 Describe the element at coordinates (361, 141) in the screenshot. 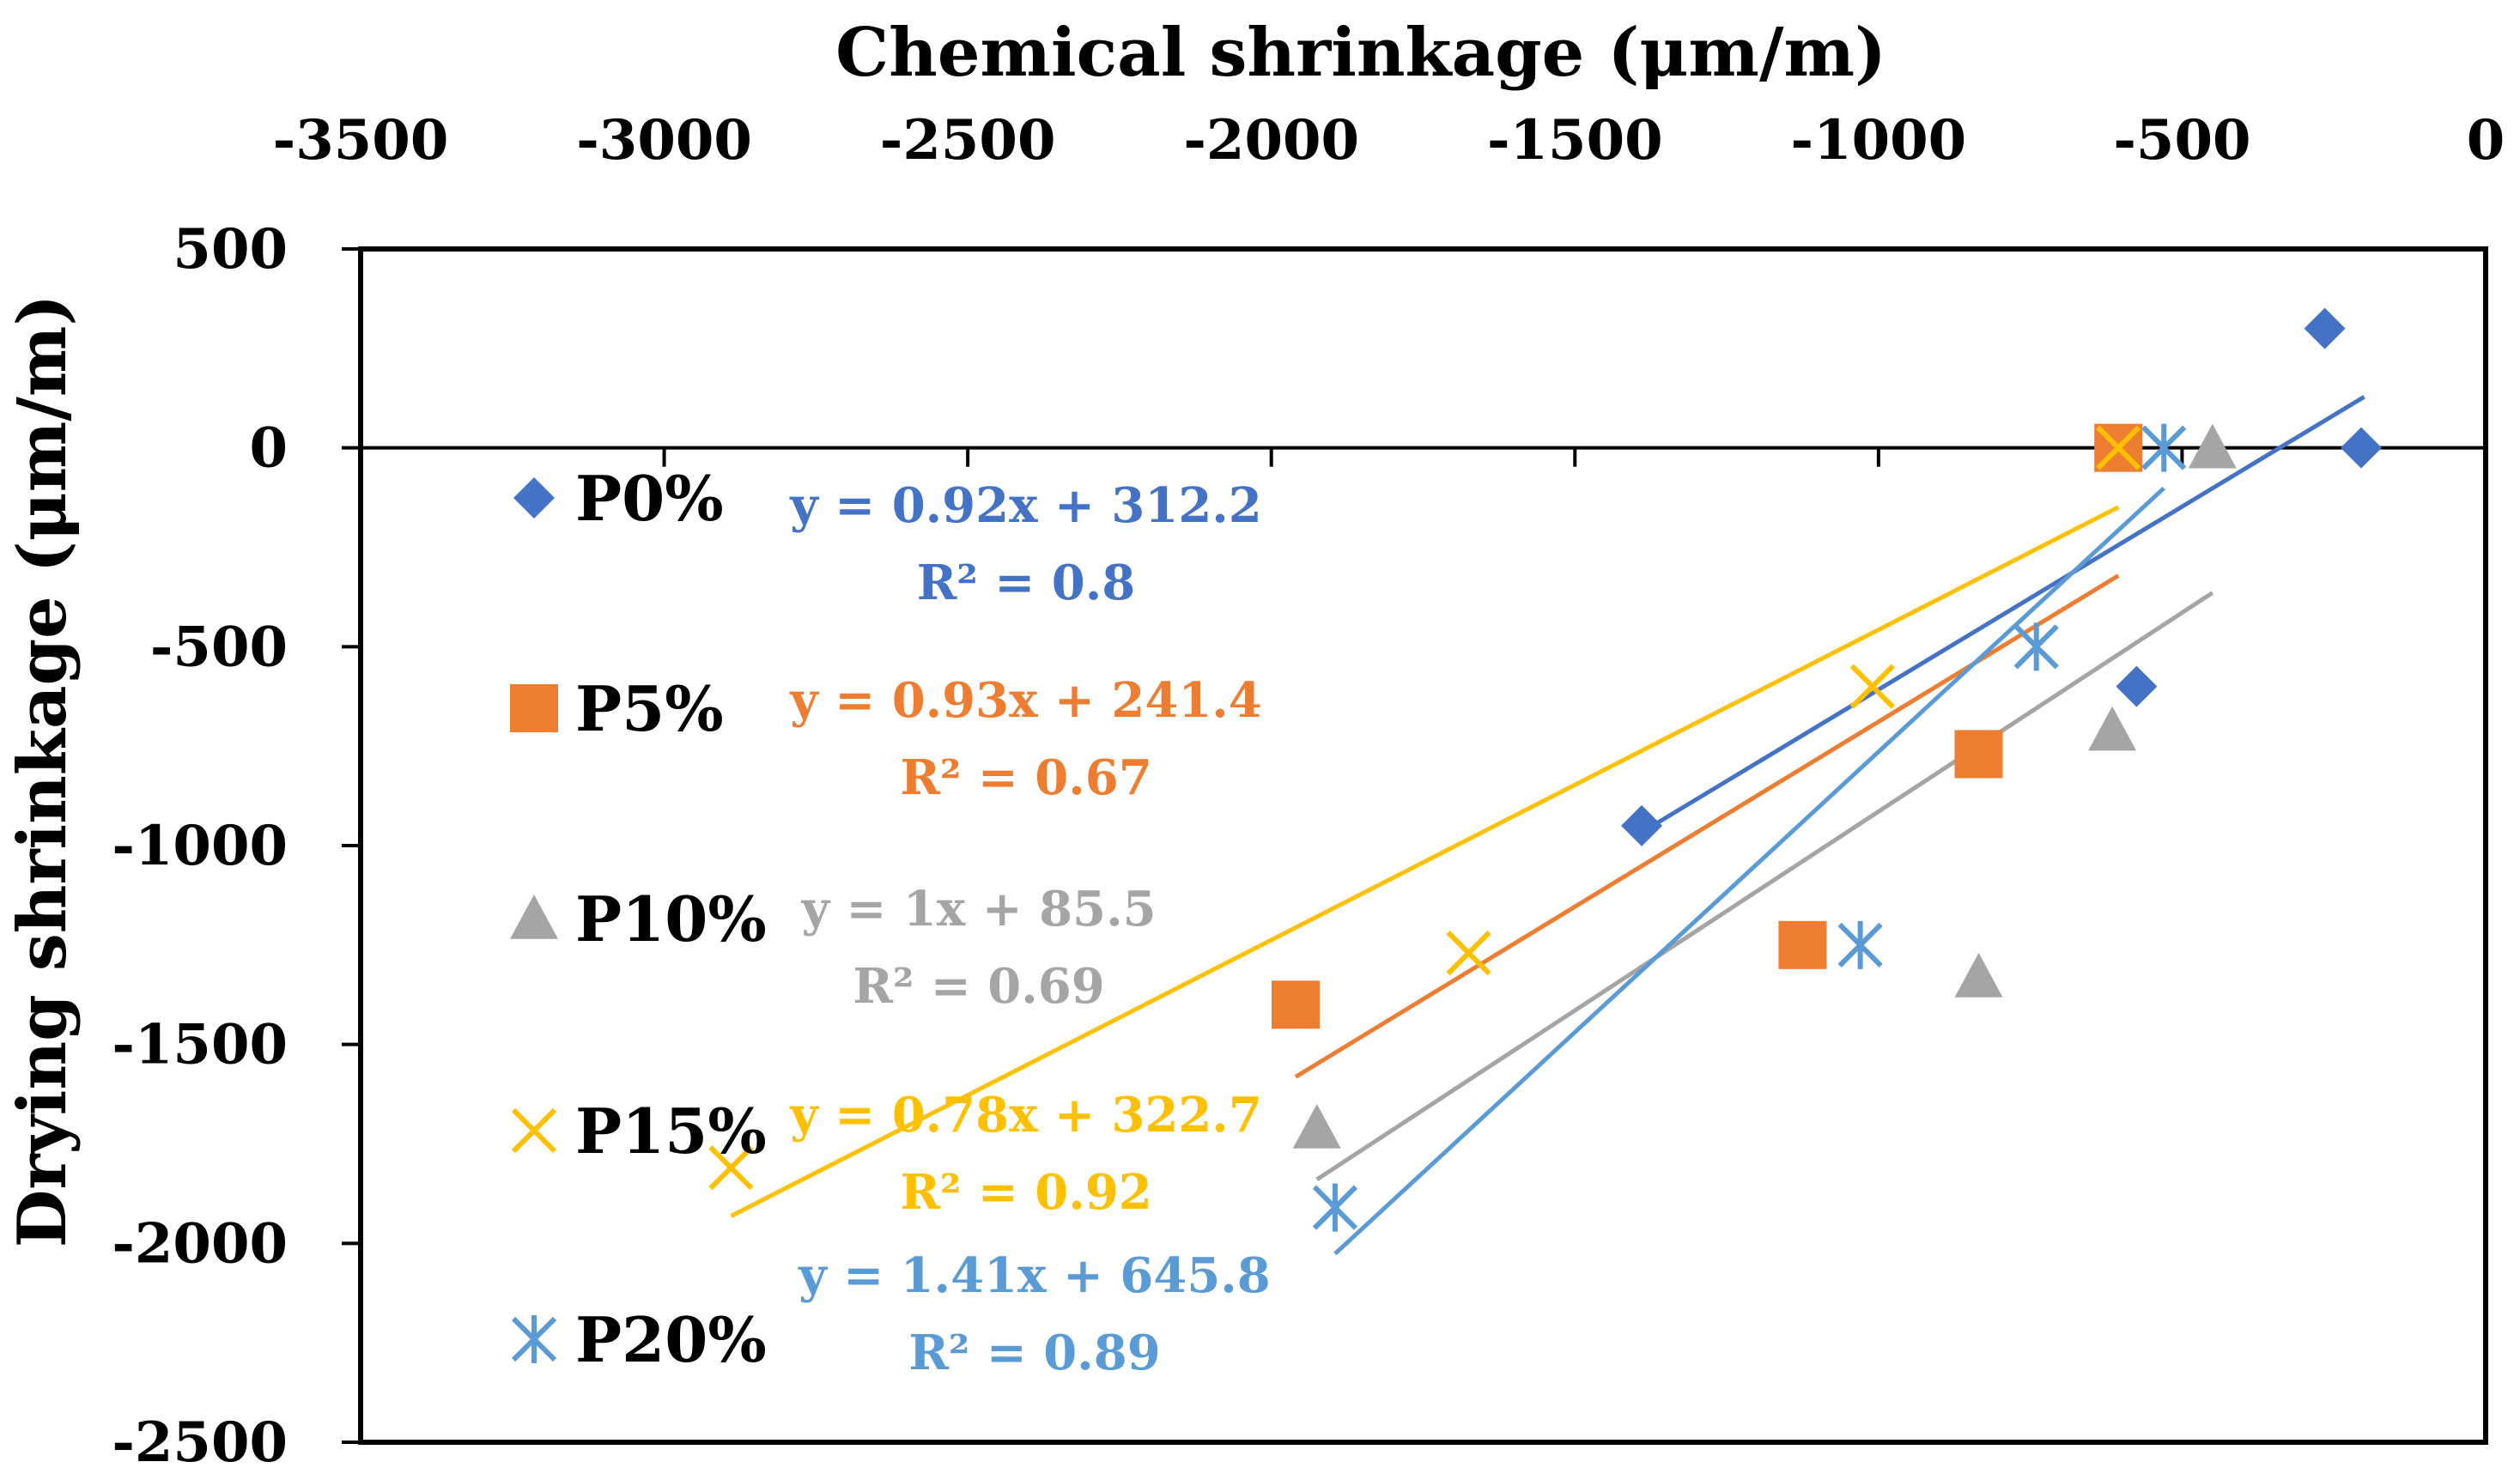

I see `x-tick-label: -3500` at that location.